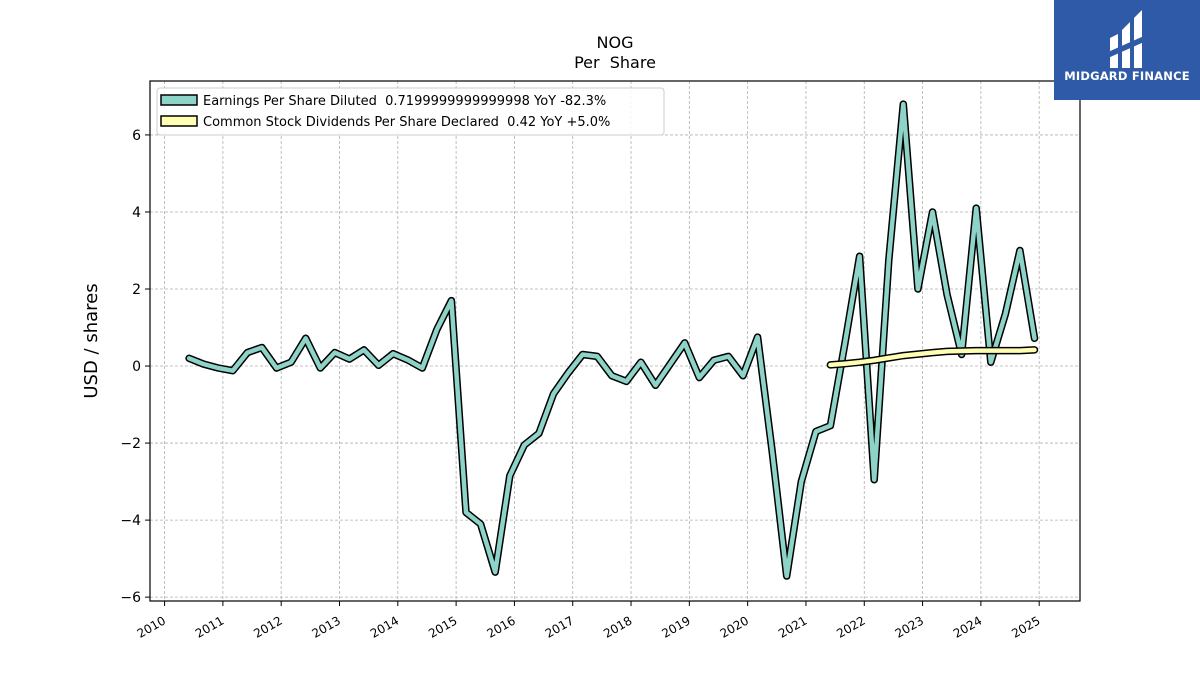  What do you see at coordinates (1127, 76) in the screenshot?
I see `brand-name: MIDGARD FINANCE` at bounding box center [1127, 76].